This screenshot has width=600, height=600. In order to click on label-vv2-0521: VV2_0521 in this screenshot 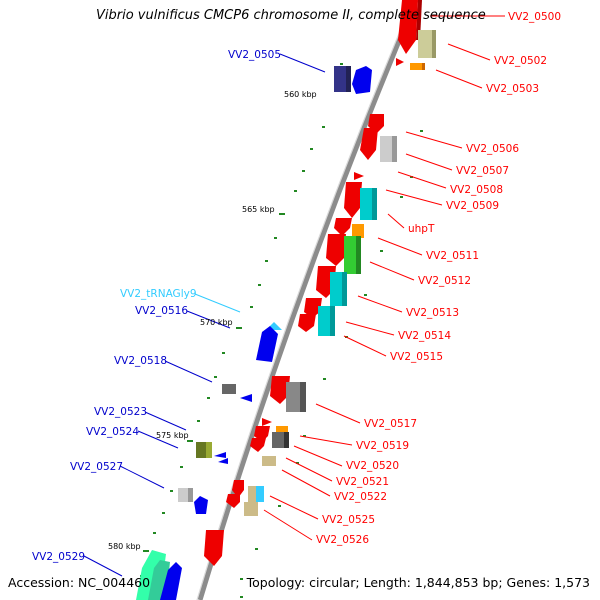, I will do `click(362, 482)`.